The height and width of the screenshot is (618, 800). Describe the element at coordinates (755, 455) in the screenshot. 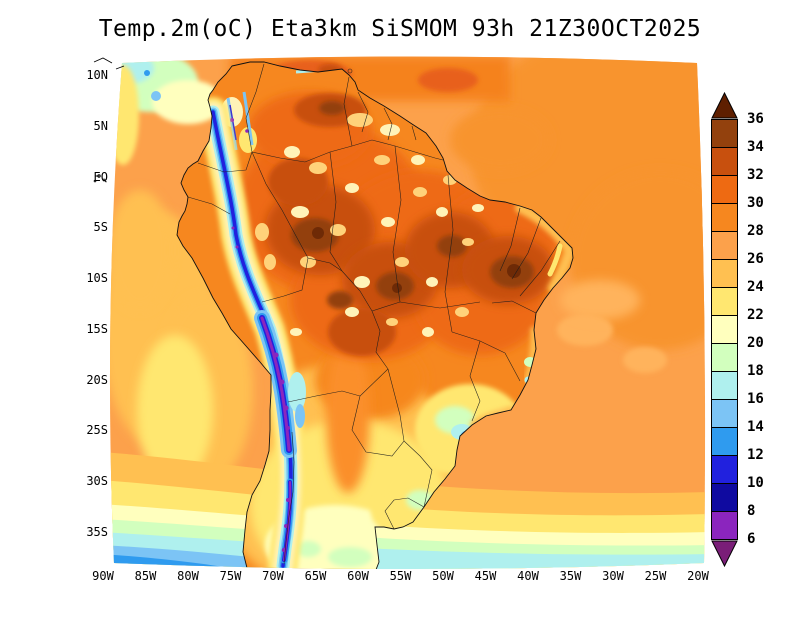

I see `colorbar-tick-label: 12` at that location.